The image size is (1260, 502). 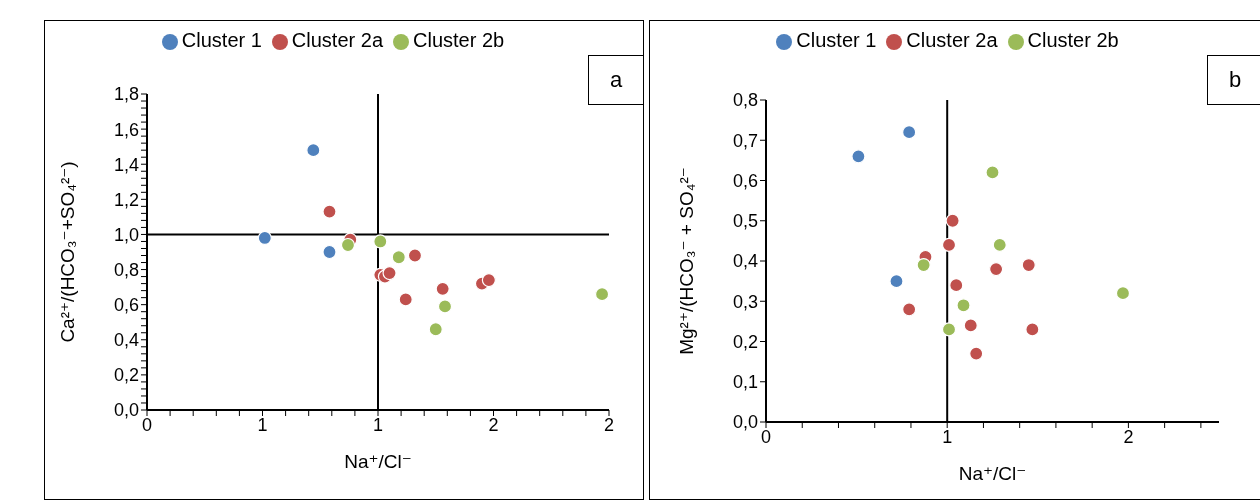 I want to click on y-tick-label: 0,3, so click(x=745, y=301).